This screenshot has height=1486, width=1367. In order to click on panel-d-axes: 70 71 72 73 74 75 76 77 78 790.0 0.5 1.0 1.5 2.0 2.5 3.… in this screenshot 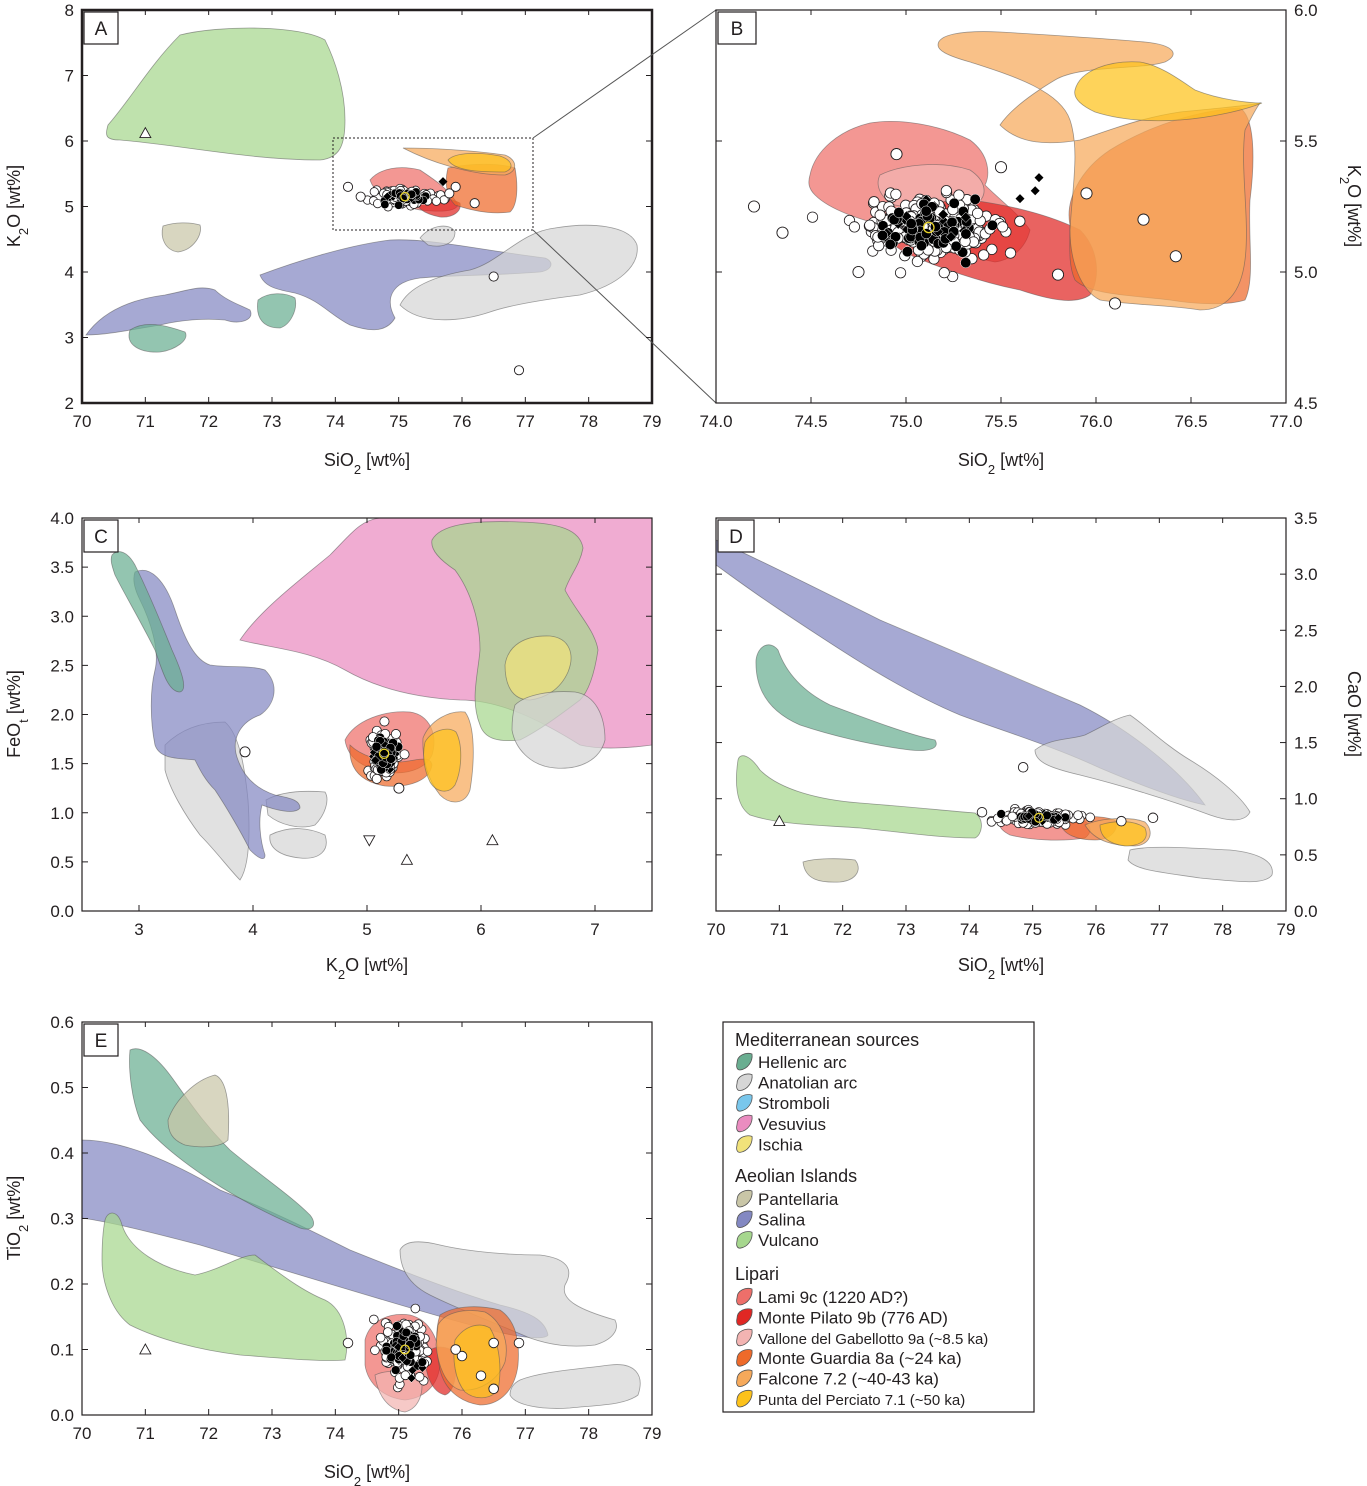, I will do `click(1012, 724)`.